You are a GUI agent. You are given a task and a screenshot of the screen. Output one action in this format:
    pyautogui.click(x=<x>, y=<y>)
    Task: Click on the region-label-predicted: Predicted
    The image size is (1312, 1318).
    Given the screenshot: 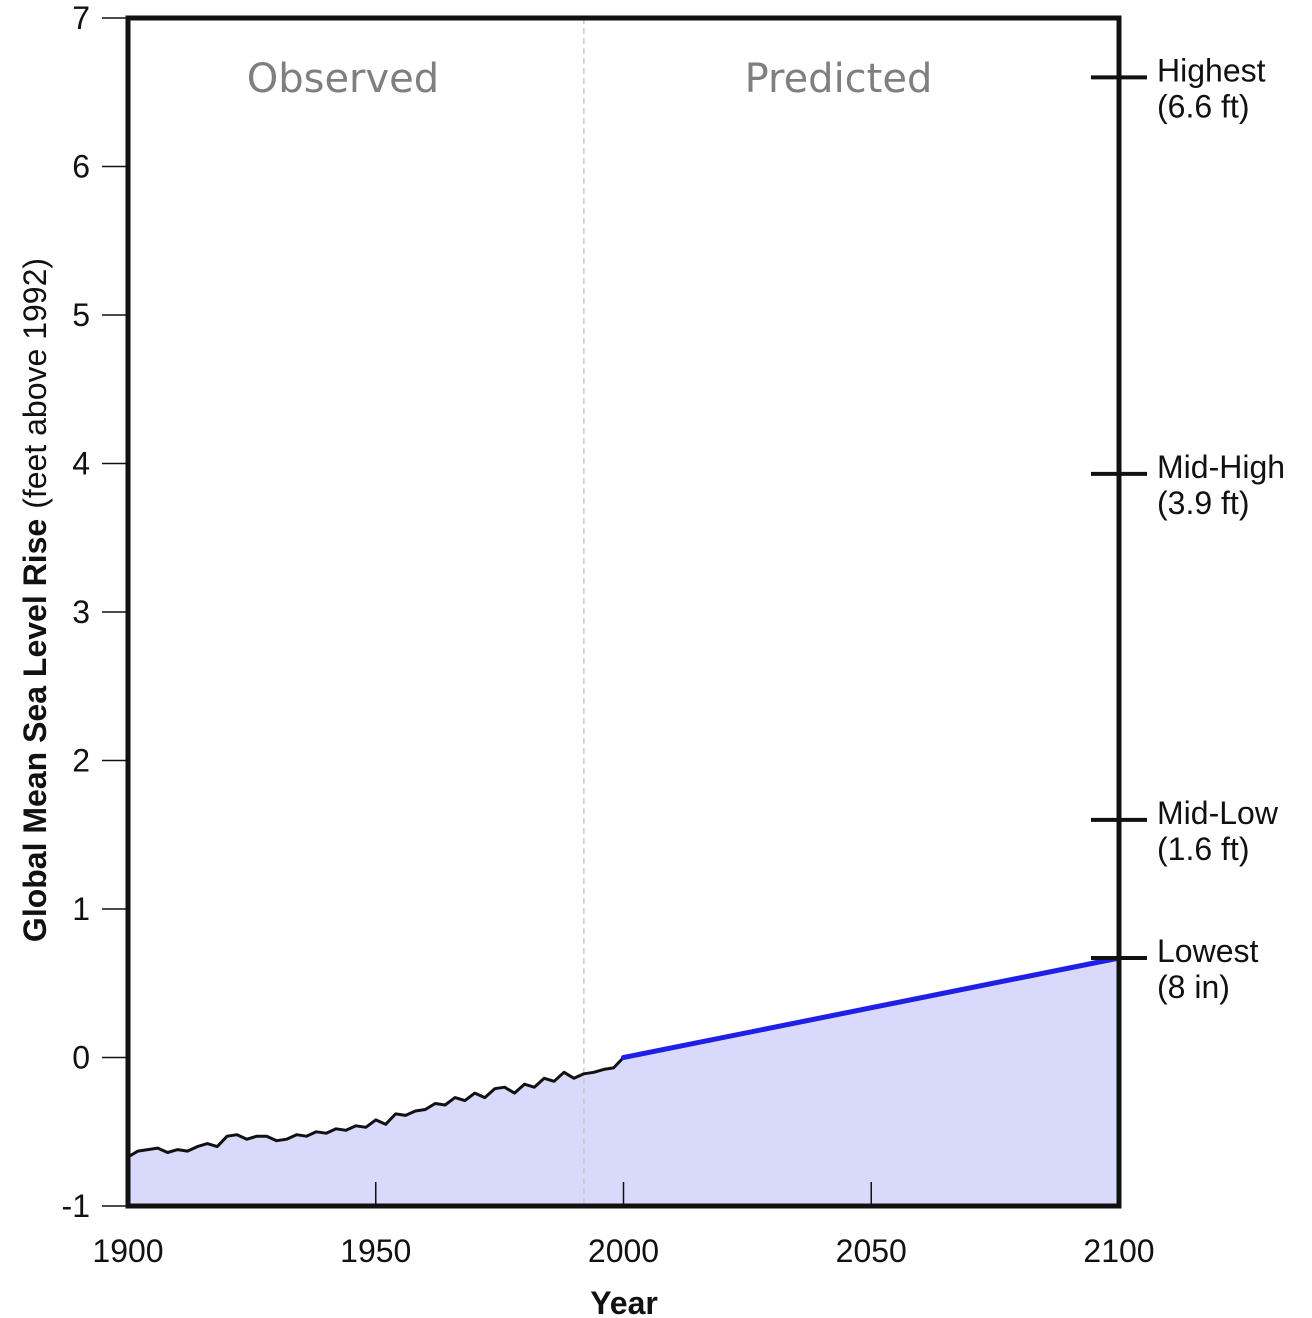 What is the action you would take?
    pyautogui.click(x=839, y=79)
    